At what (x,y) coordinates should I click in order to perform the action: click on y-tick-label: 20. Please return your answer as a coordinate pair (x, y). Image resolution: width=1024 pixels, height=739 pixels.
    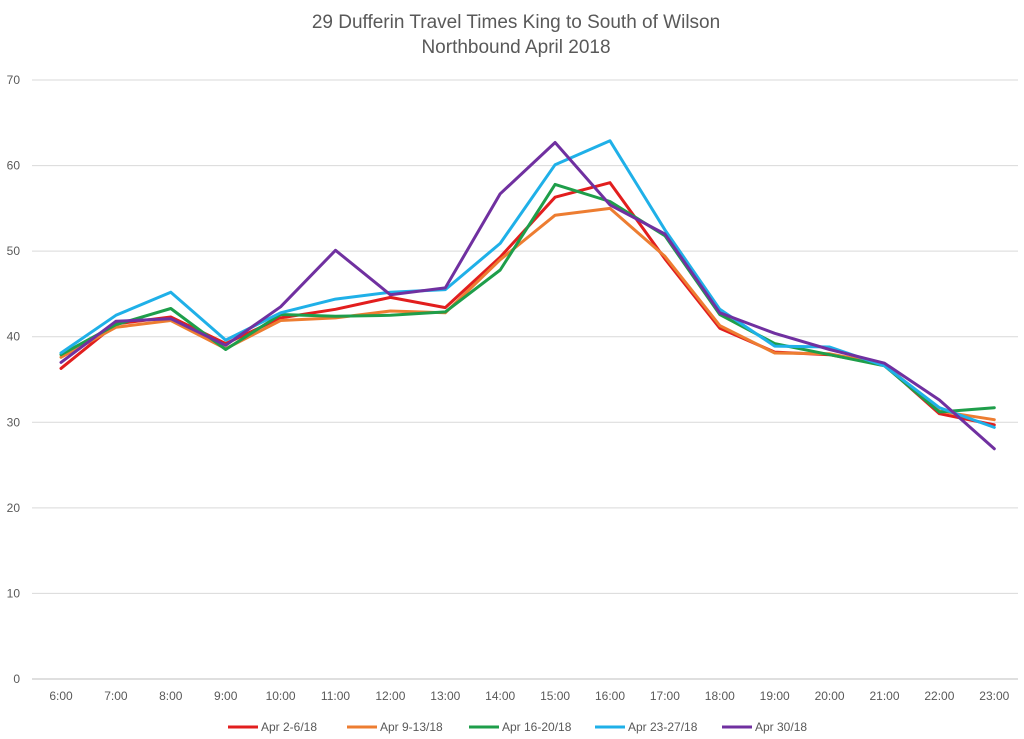
    Looking at the image, I should click on (14, 508).